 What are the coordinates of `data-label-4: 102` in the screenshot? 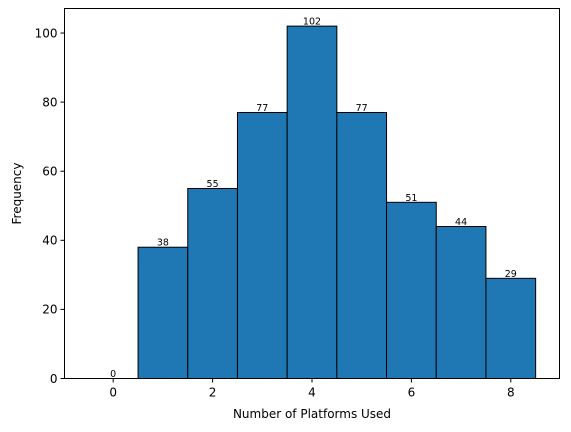 It's located at (312, 22).